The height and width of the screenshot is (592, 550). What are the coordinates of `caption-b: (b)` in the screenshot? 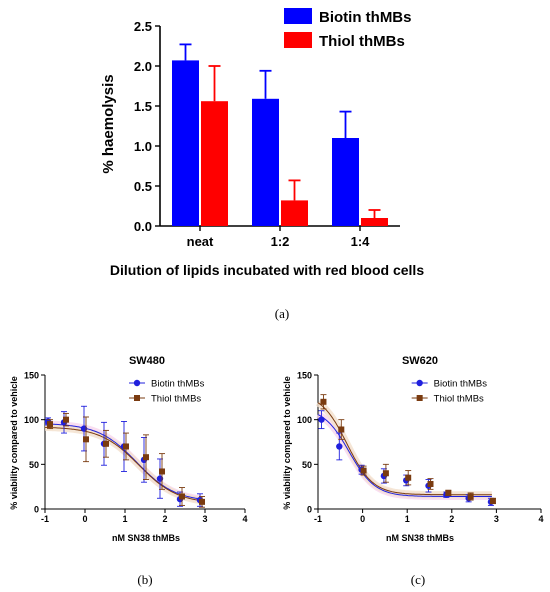 It's located at (144, 579).